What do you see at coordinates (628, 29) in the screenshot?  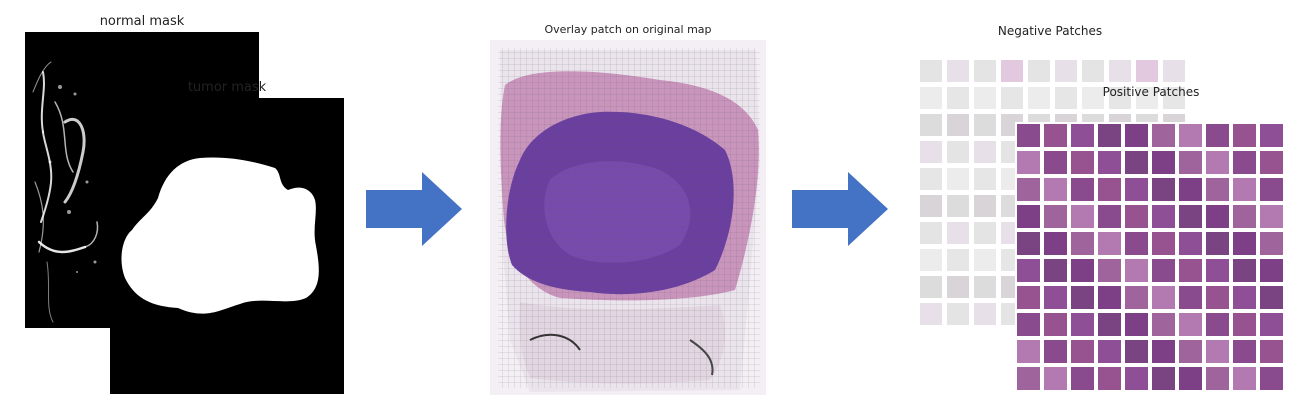 I see `overlay-title: Overlay patch on original map` at bounding box center [628, 29].